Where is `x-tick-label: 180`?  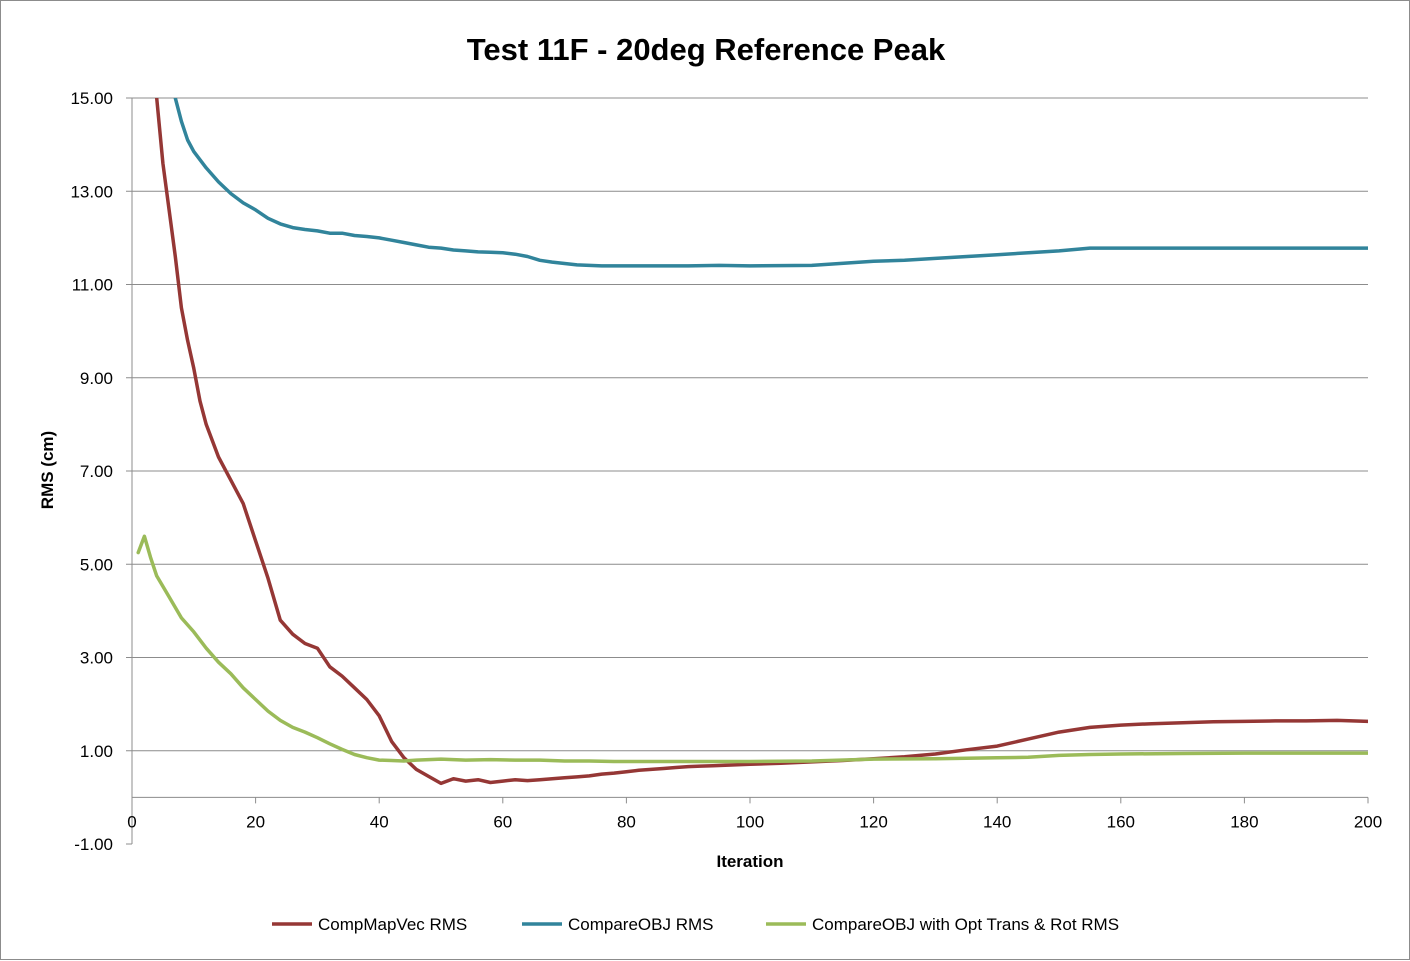 x-tick-label: 180 is located at coordinates (1244, 821).